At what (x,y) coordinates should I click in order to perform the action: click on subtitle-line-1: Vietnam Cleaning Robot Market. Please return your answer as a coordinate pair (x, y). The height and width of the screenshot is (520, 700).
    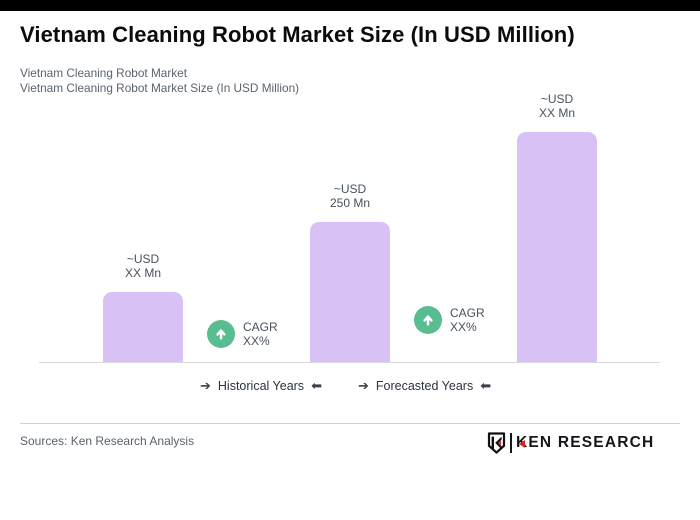
    Looking at the image, I should click on (103, 73).